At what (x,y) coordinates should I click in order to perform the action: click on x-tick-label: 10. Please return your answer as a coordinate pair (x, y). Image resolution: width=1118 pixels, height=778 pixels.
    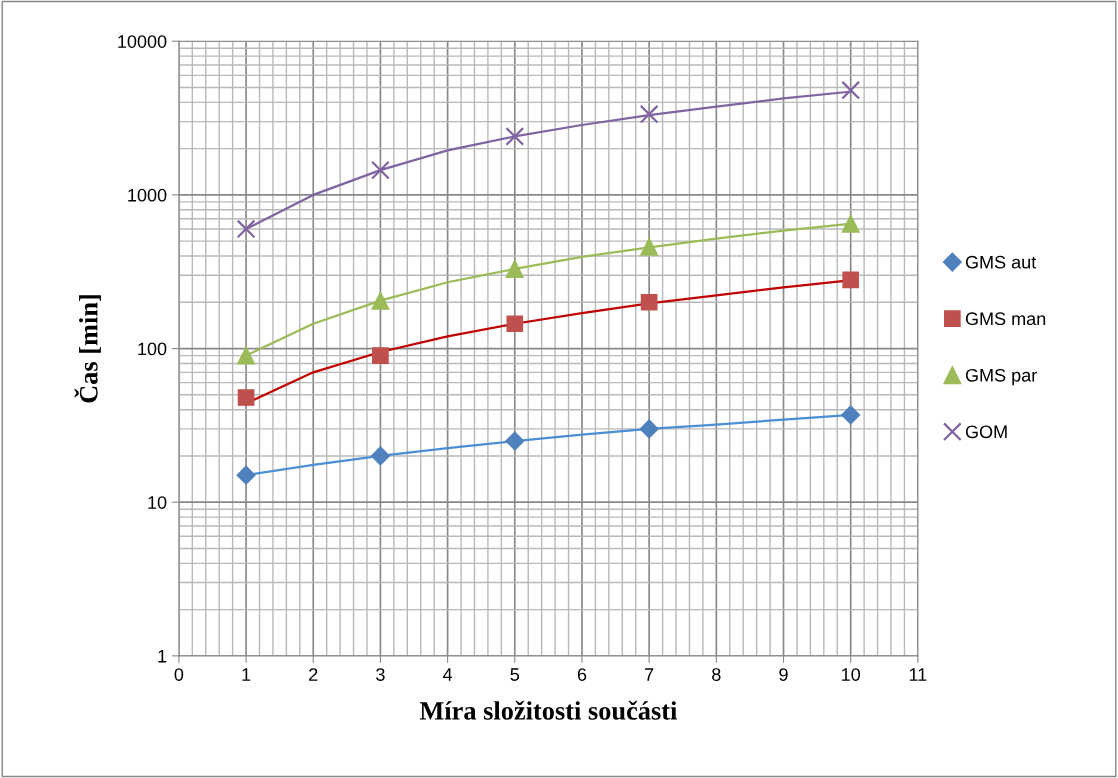
    Looking at the image, I should click on (851, 674).